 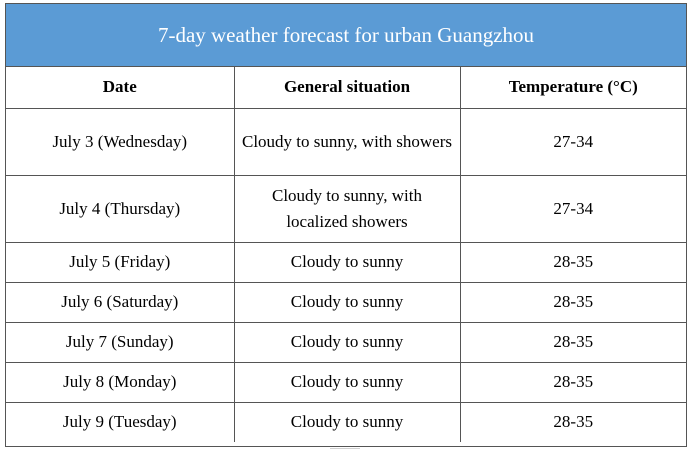 What do you see at coordinates (345, 449) in the screenshot?
I see `page-edge-mark` at bounding box center [345, 449].